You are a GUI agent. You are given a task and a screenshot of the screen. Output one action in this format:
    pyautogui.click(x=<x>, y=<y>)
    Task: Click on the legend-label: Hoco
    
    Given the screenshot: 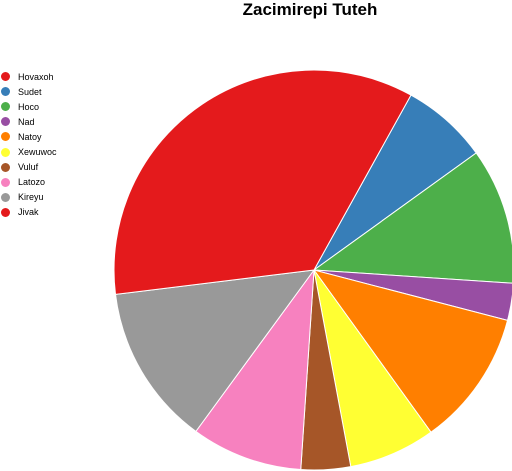 What is the action you would take?
    pyautogui.click(x=28, y=107)
    